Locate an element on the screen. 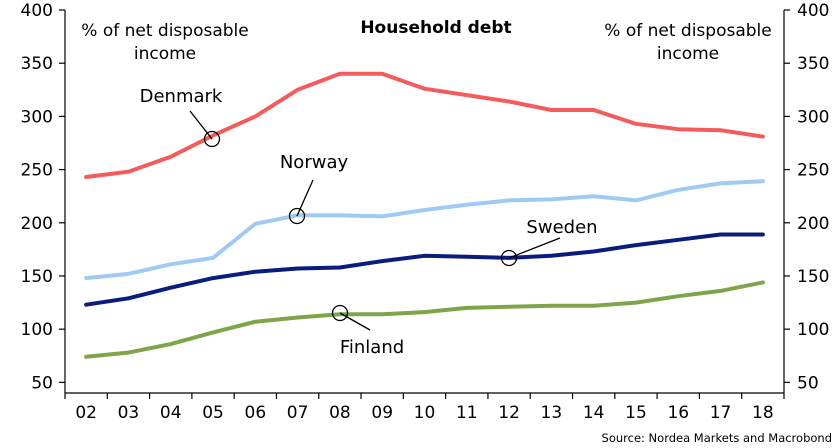 This screenshot has width=838, height=448. y-tick-label-right: 50 is located at coordinates (808, 383).